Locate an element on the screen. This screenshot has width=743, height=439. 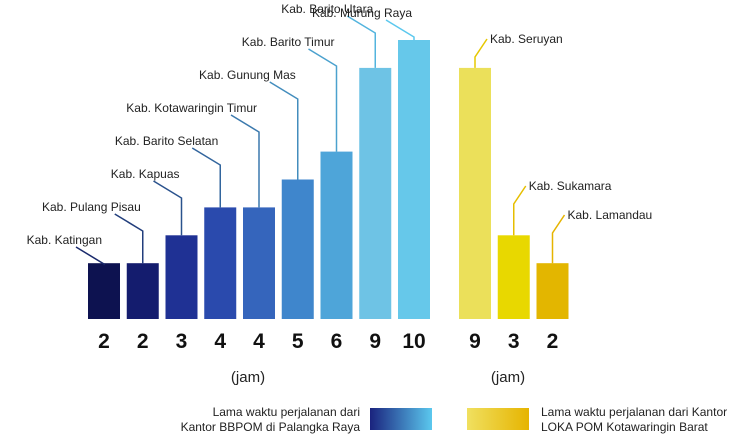
category-label: Kab. Lamandau is located at coordinates (610, 215).